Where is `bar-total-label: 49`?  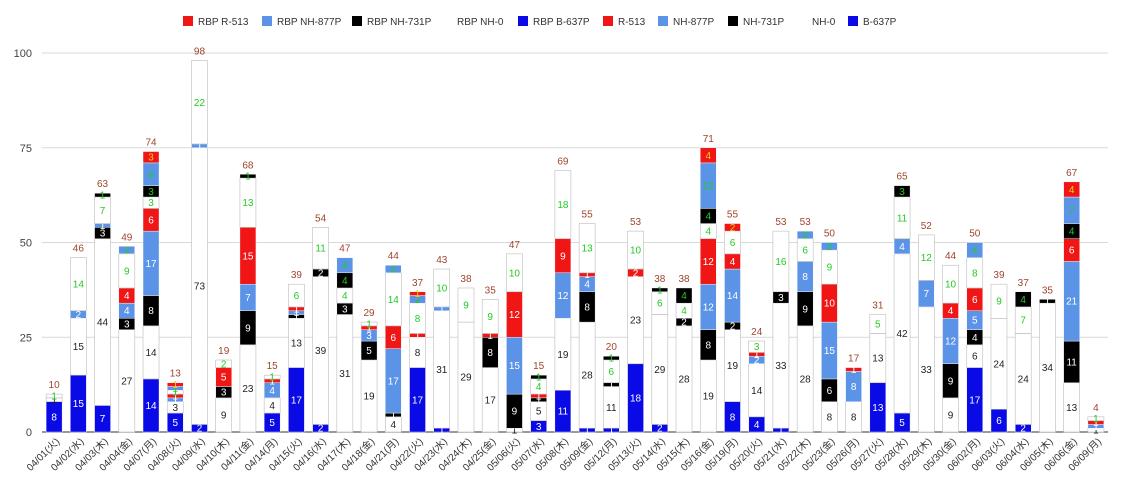 bar-total-label: 49 is located at coordinates (127, 237).